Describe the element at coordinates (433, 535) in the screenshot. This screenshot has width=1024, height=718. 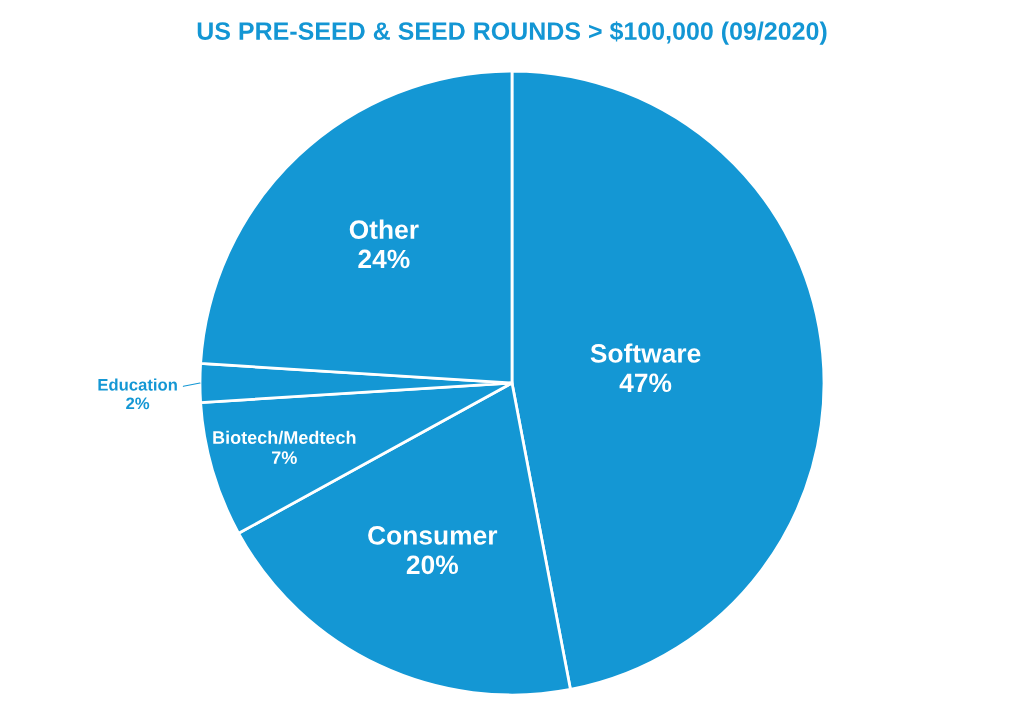
I see `slice-label: Consumer` at that location.